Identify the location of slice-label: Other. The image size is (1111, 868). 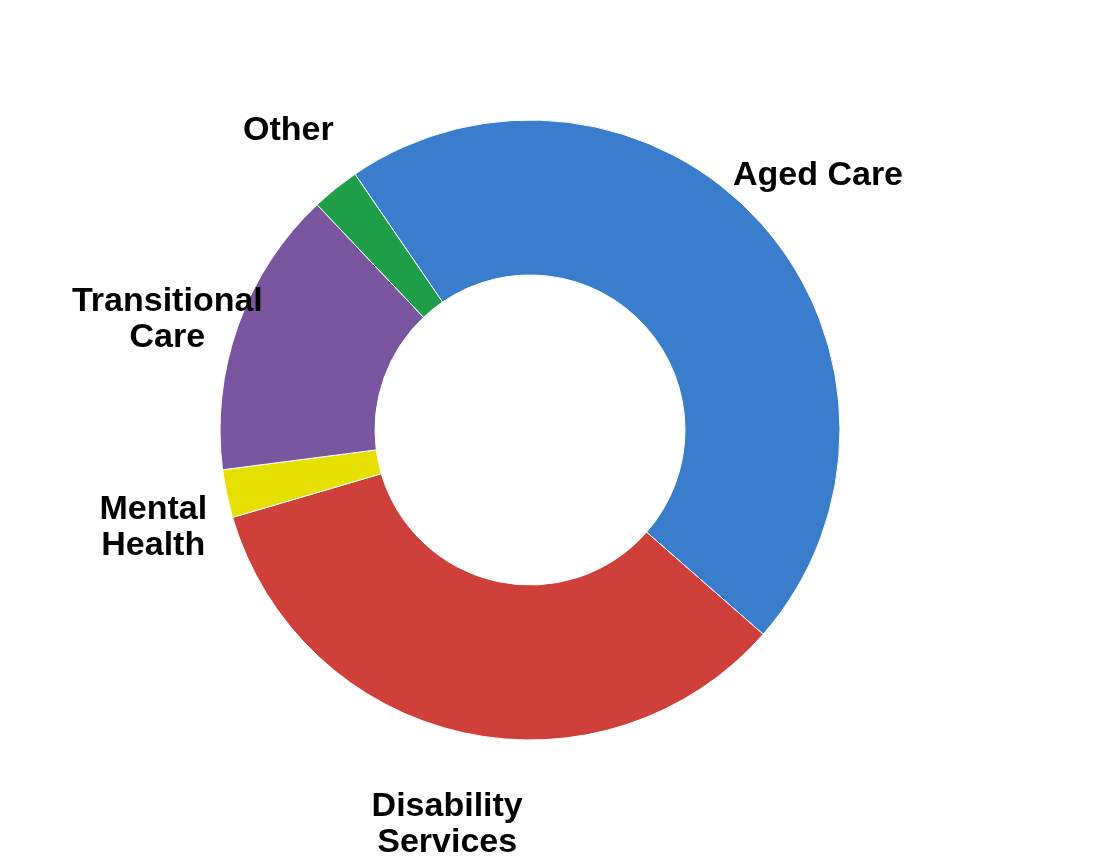
(288, 128).